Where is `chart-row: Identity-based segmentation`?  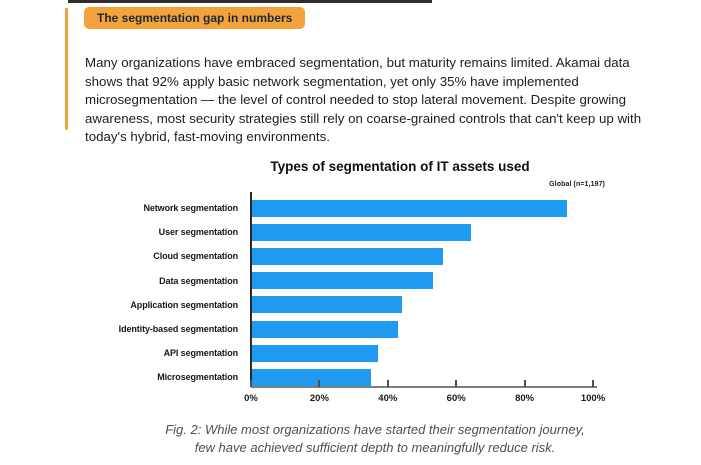 chart-row: Identity-based segmentation is located at coordinates (350, 329).